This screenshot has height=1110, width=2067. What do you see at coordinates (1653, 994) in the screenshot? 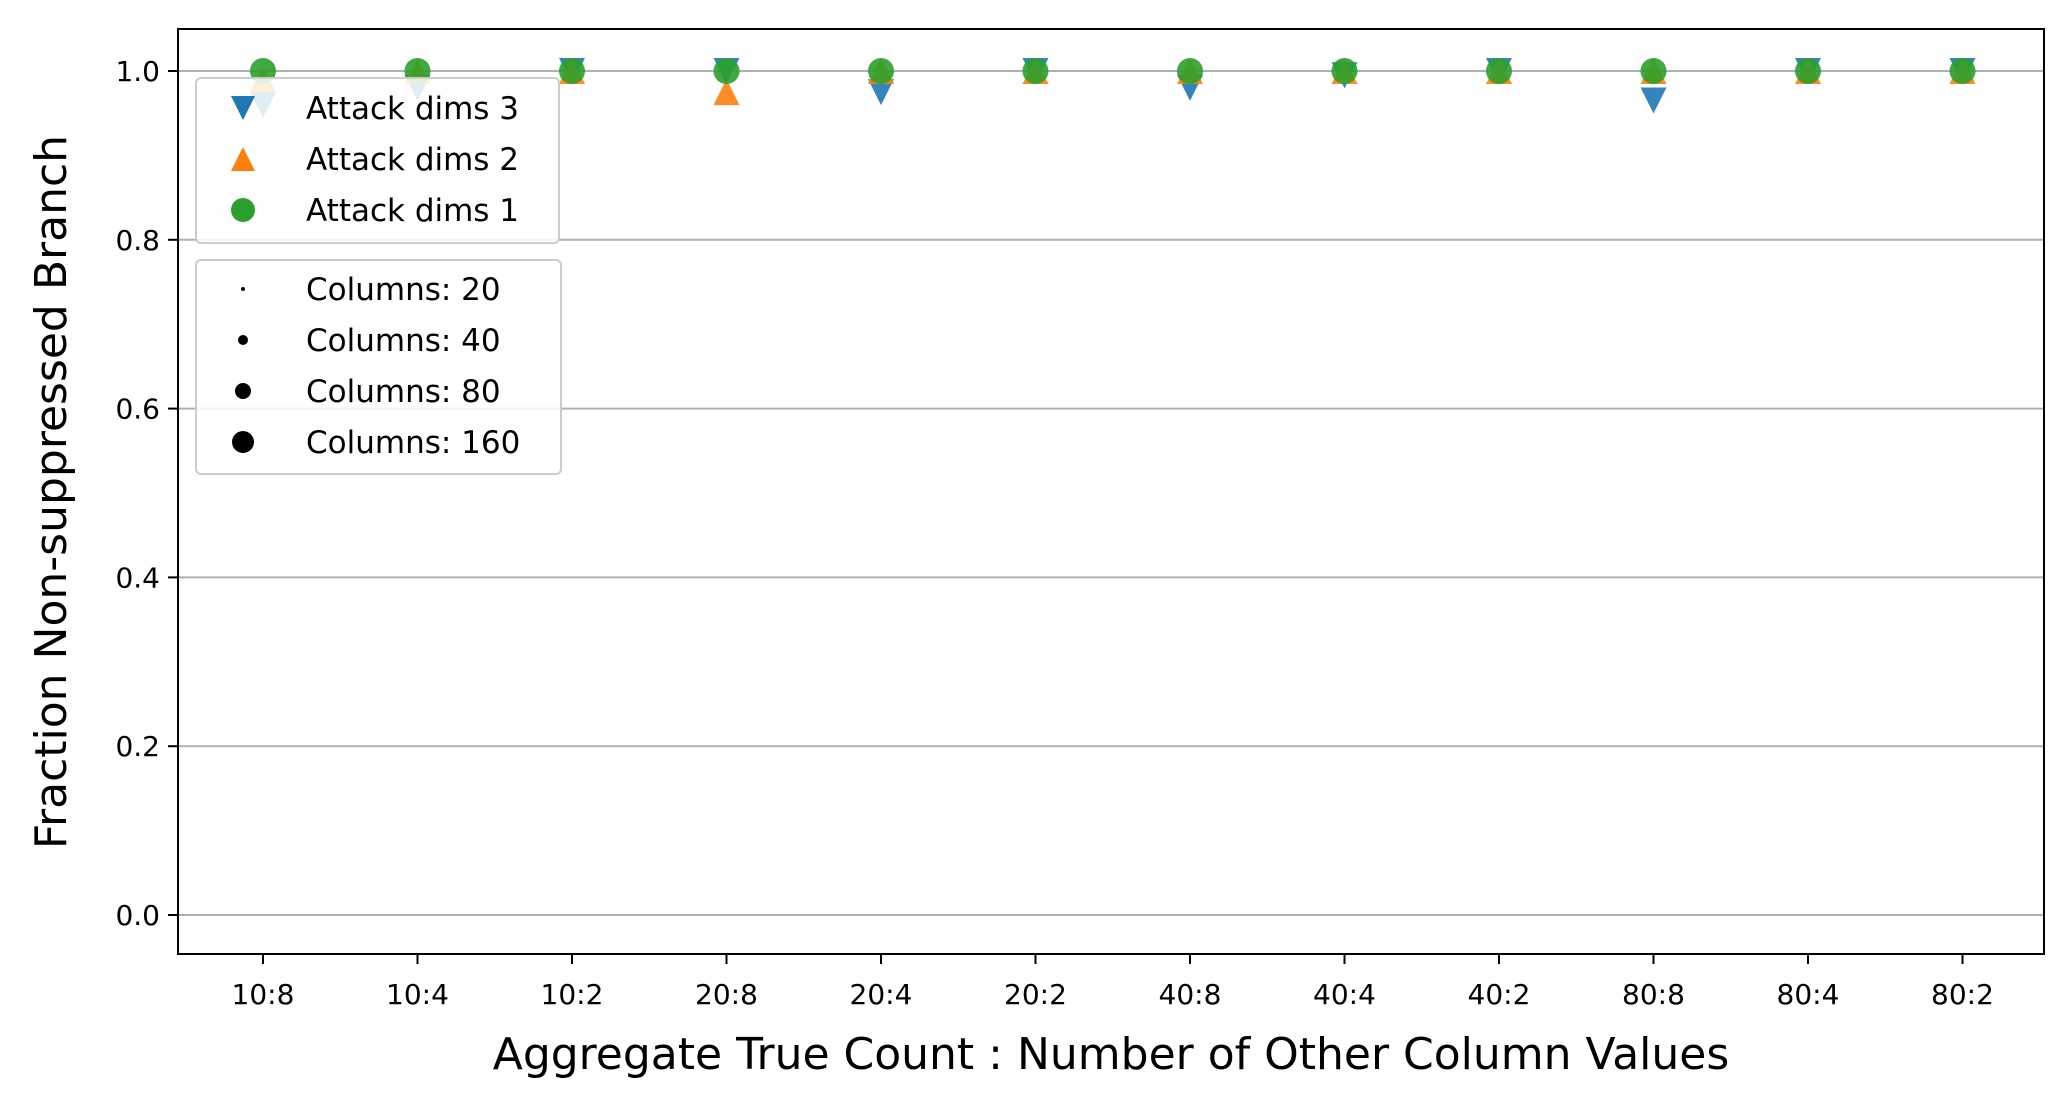
I see `x-tick-label: 80:8` at bounding box center [1653, 994].